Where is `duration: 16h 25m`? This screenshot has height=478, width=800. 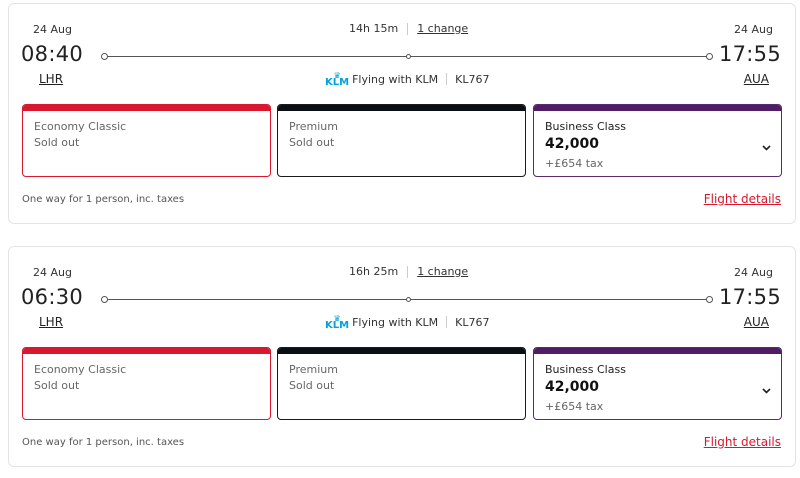
duration: 16h 25m is located at coordinates (374, 271).